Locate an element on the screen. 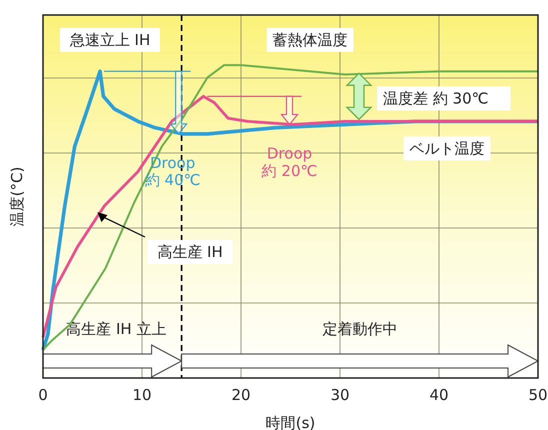 The image size is (548, 430). annotation: 温度差 約 30℃ is located at coordinates (435, 98).